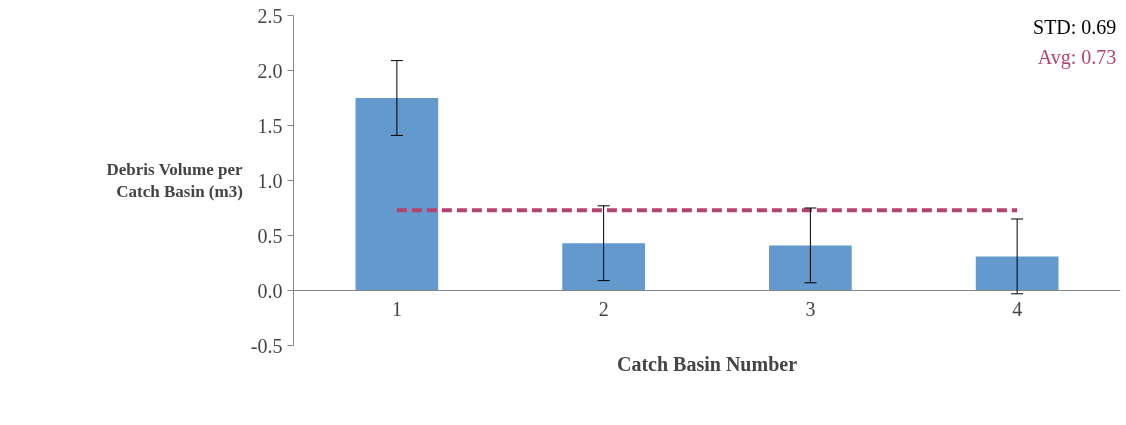 This screenshot has height=425, width=1126. I want to click on ref-line-label: Avg: 0.73, so click(1077, 57).